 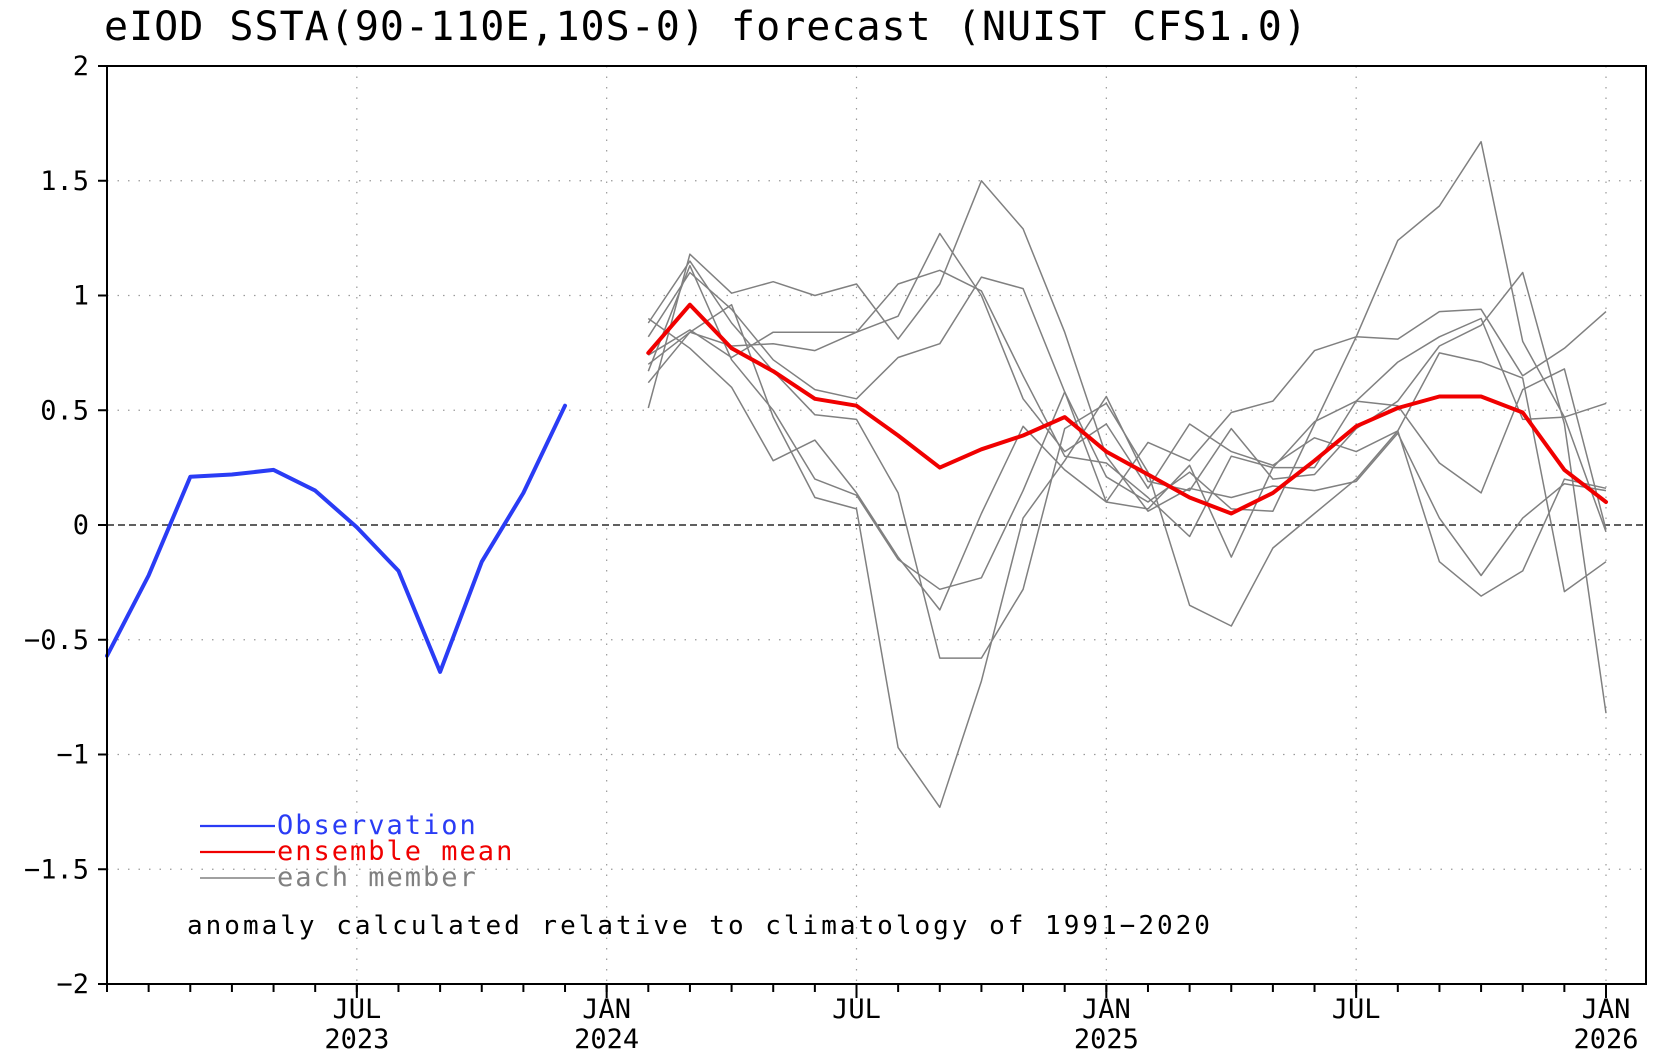 I want to click on legend-label: each member, so click(x=377, y=877).